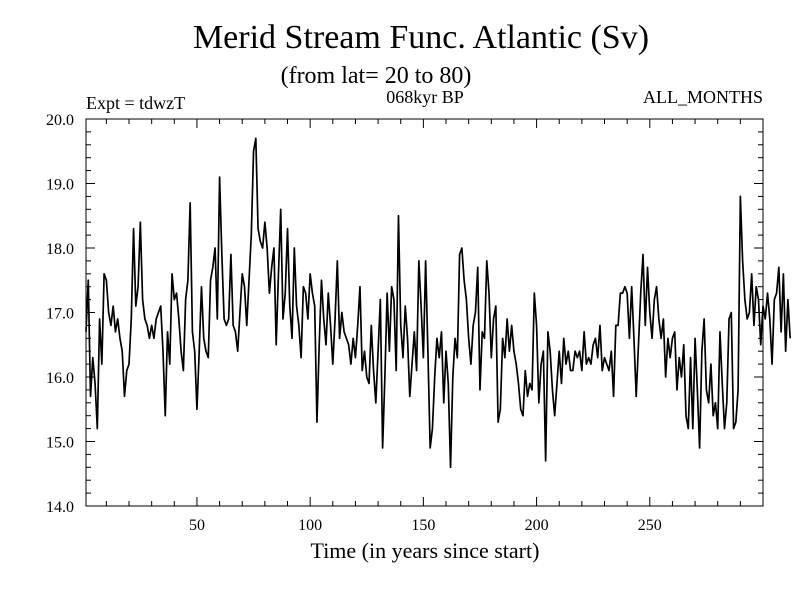 Image resolution: width=800 pixels, height=600 pixels. Describe the element at coordinates (60, 378) in the screenshot. I see `y-tick-label: 16.0` at that location.